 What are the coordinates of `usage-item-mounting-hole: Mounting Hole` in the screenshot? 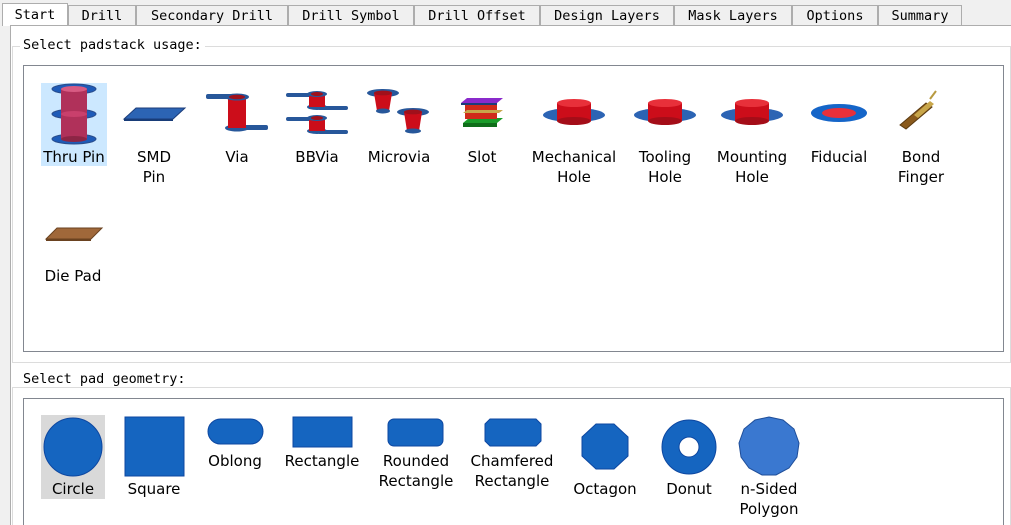 It's located at (752, 134).